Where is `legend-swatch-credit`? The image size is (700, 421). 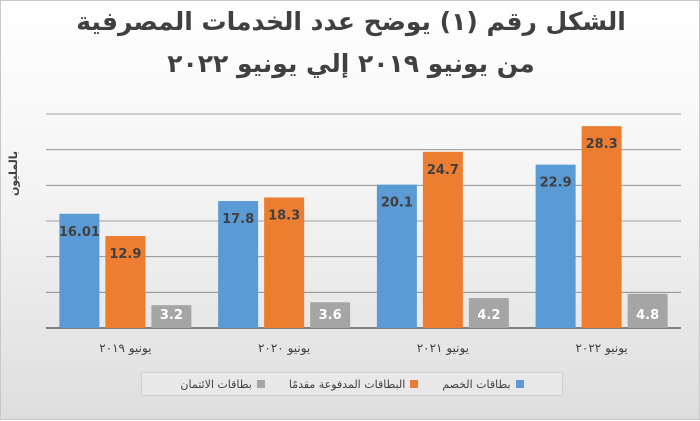
legend-swatch-credit is located at coordinates (260, 384).